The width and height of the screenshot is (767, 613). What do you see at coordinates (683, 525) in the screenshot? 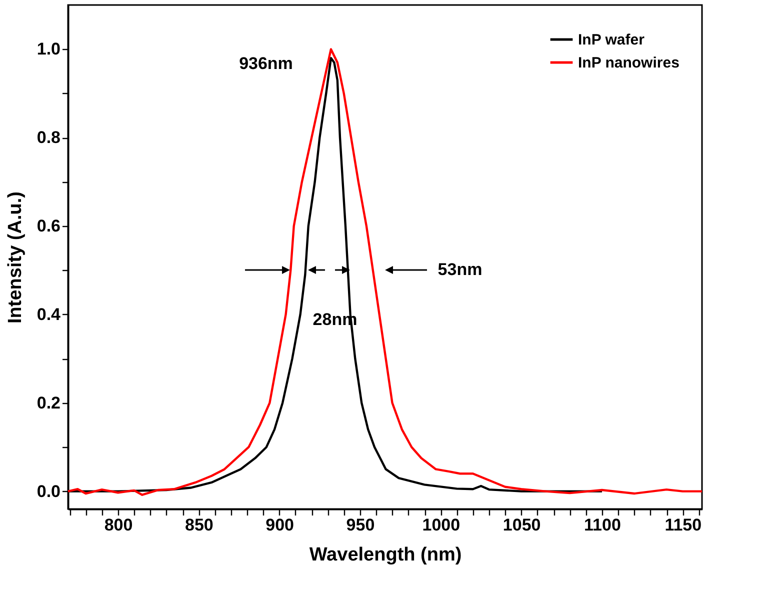
I see `x-tick-label: 1150` at bounding box center [683, 525].